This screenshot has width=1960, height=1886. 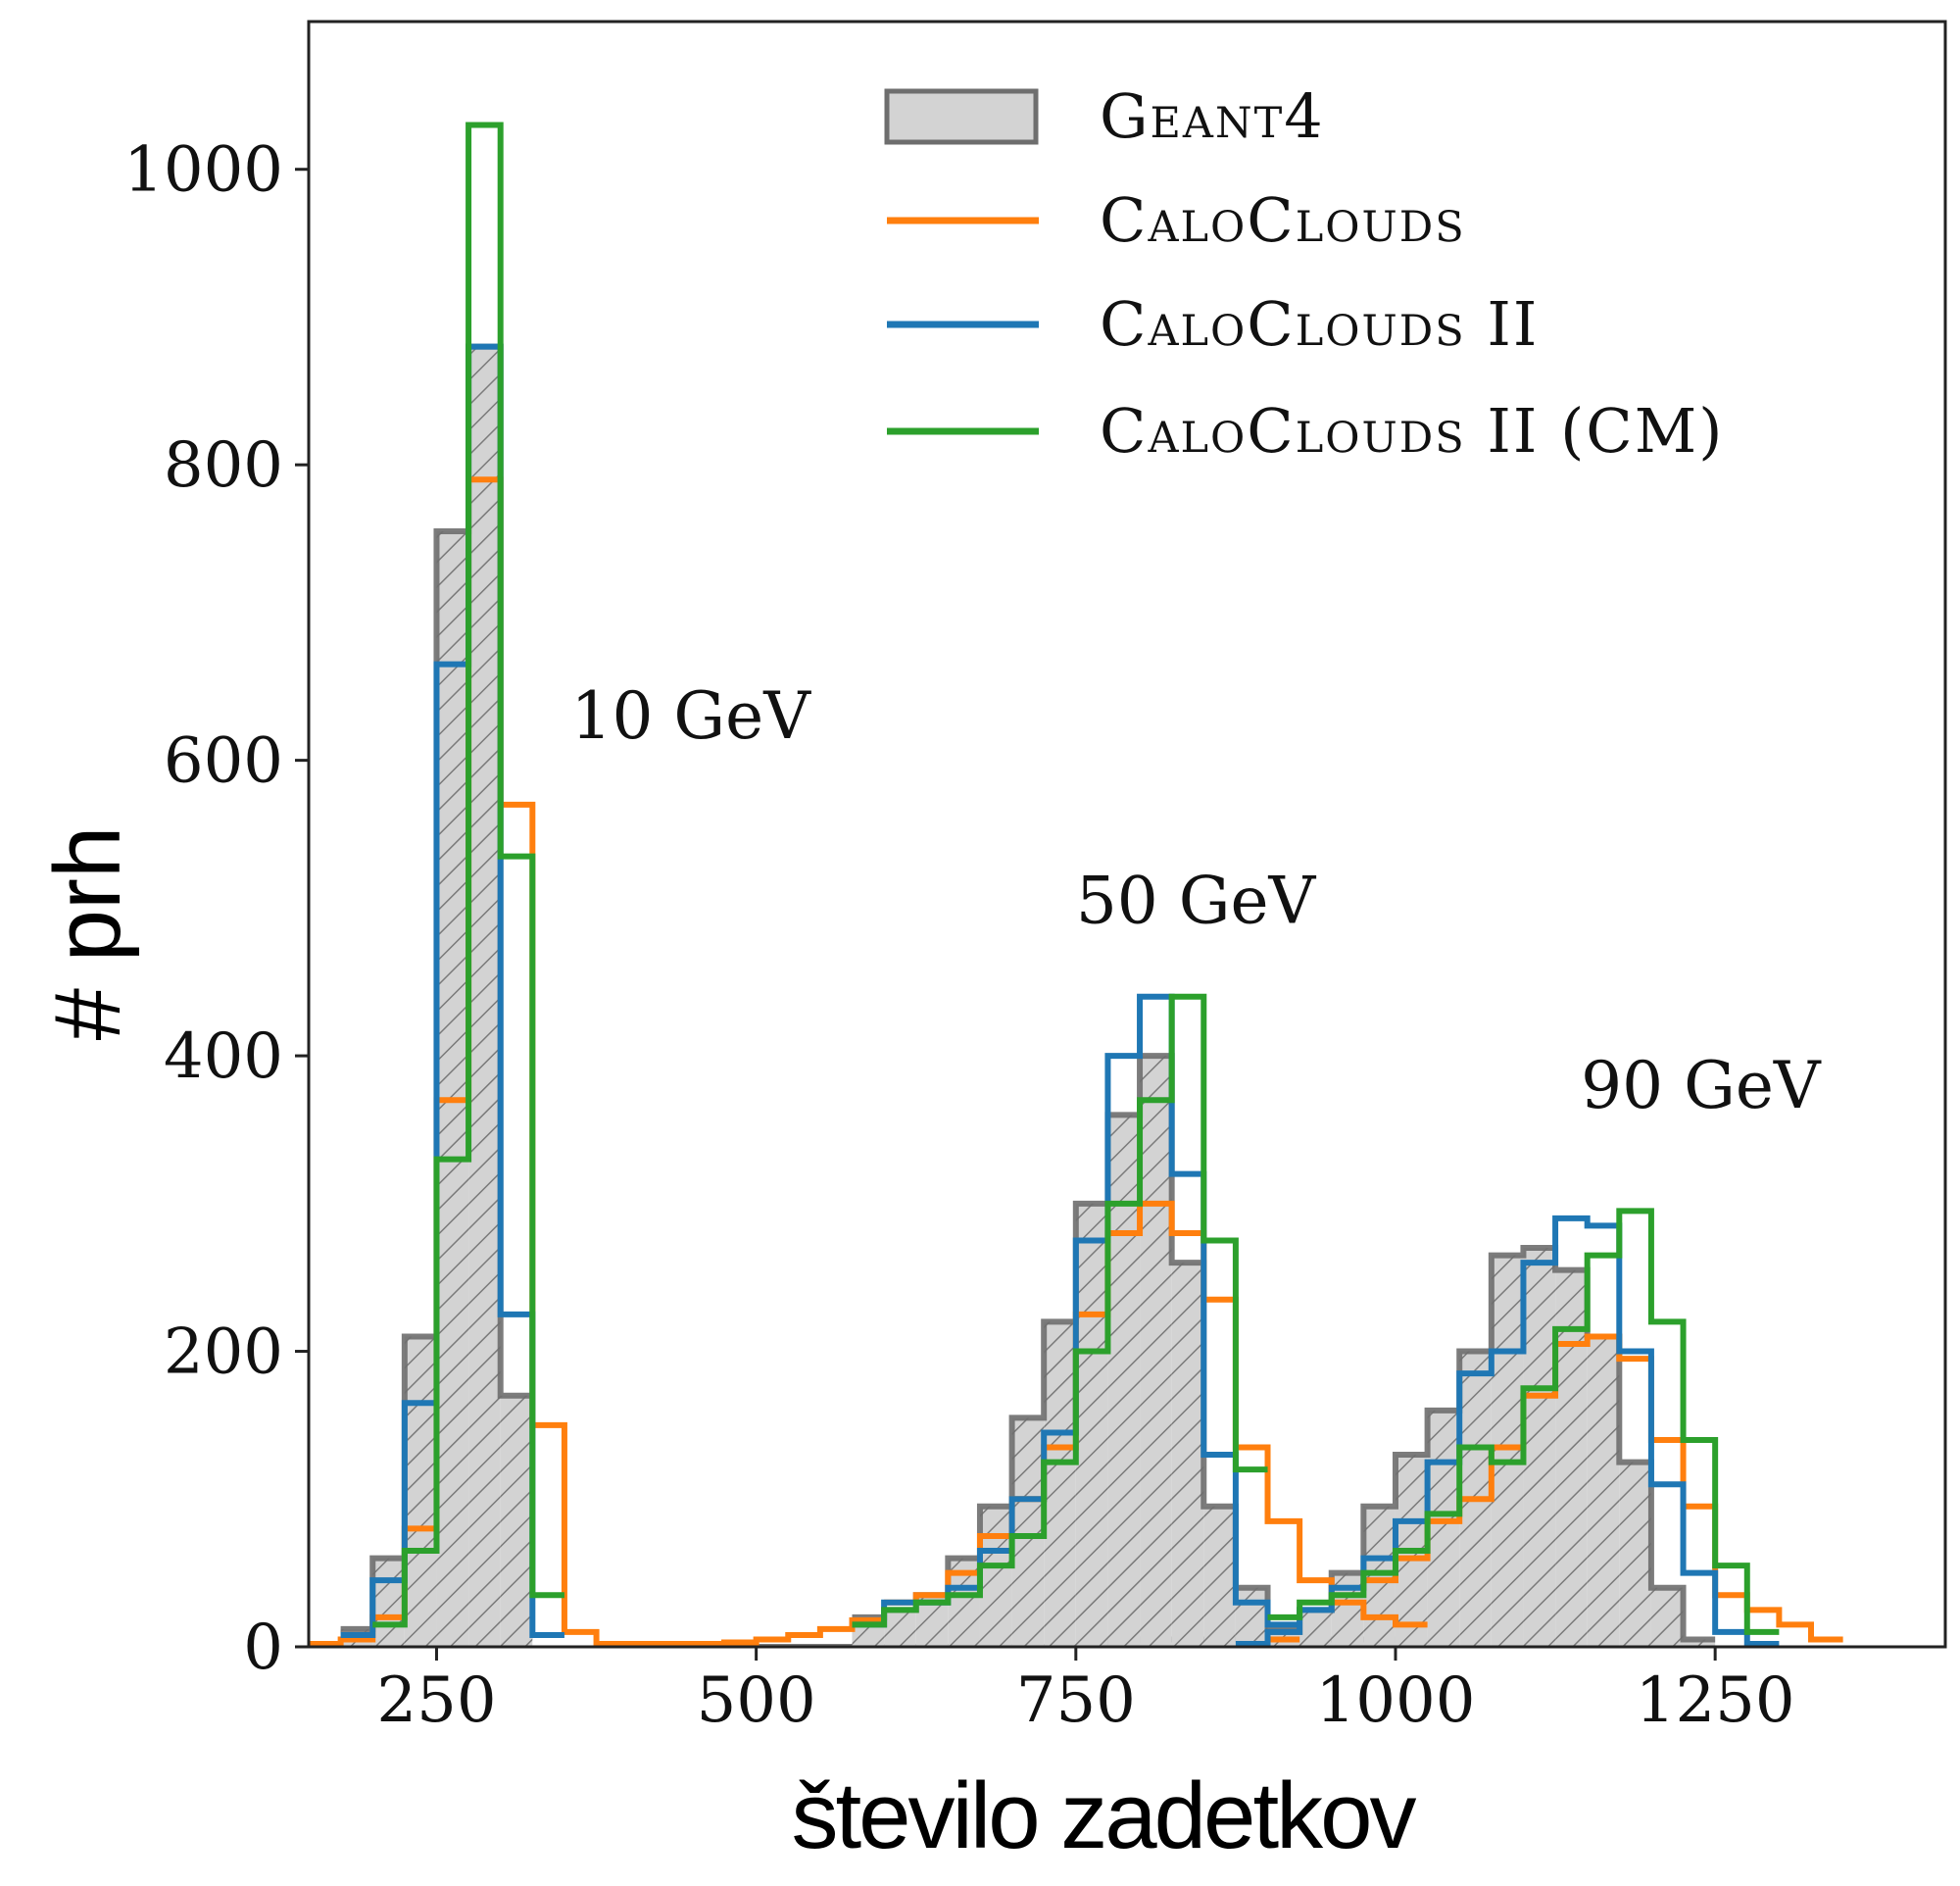 I want to click on x-tick-label: 1250, so click(x=1715, y=1700).